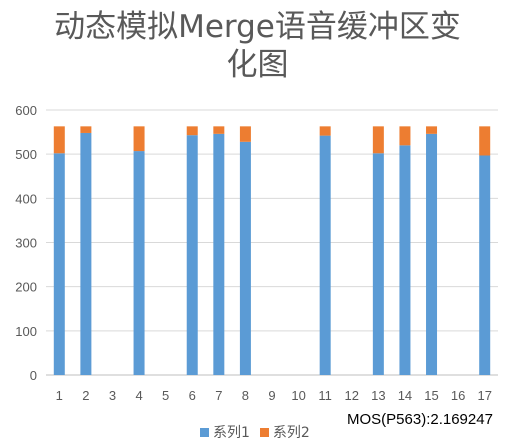 This screenshot has width=515, height=448. I want to click on x-tick-label: 3, so click(112, 395).